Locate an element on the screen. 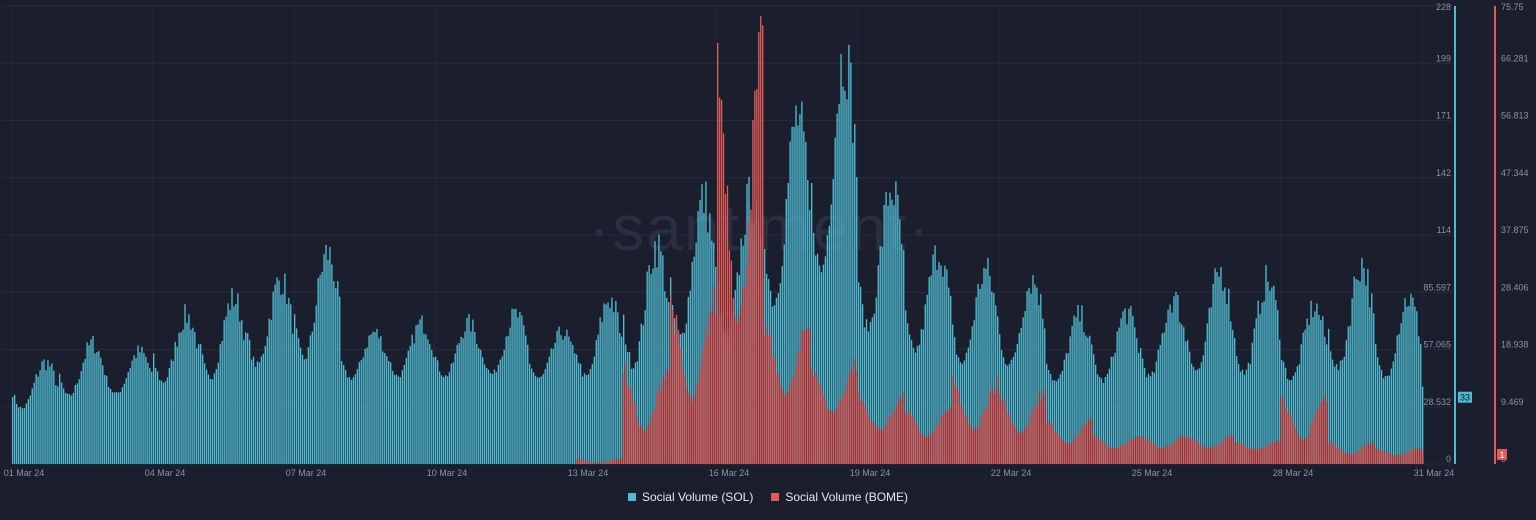 This screenshot has width=1536, height=520. x-axis-tick: 04 Mar 24 is located at coordinates (165, 473).